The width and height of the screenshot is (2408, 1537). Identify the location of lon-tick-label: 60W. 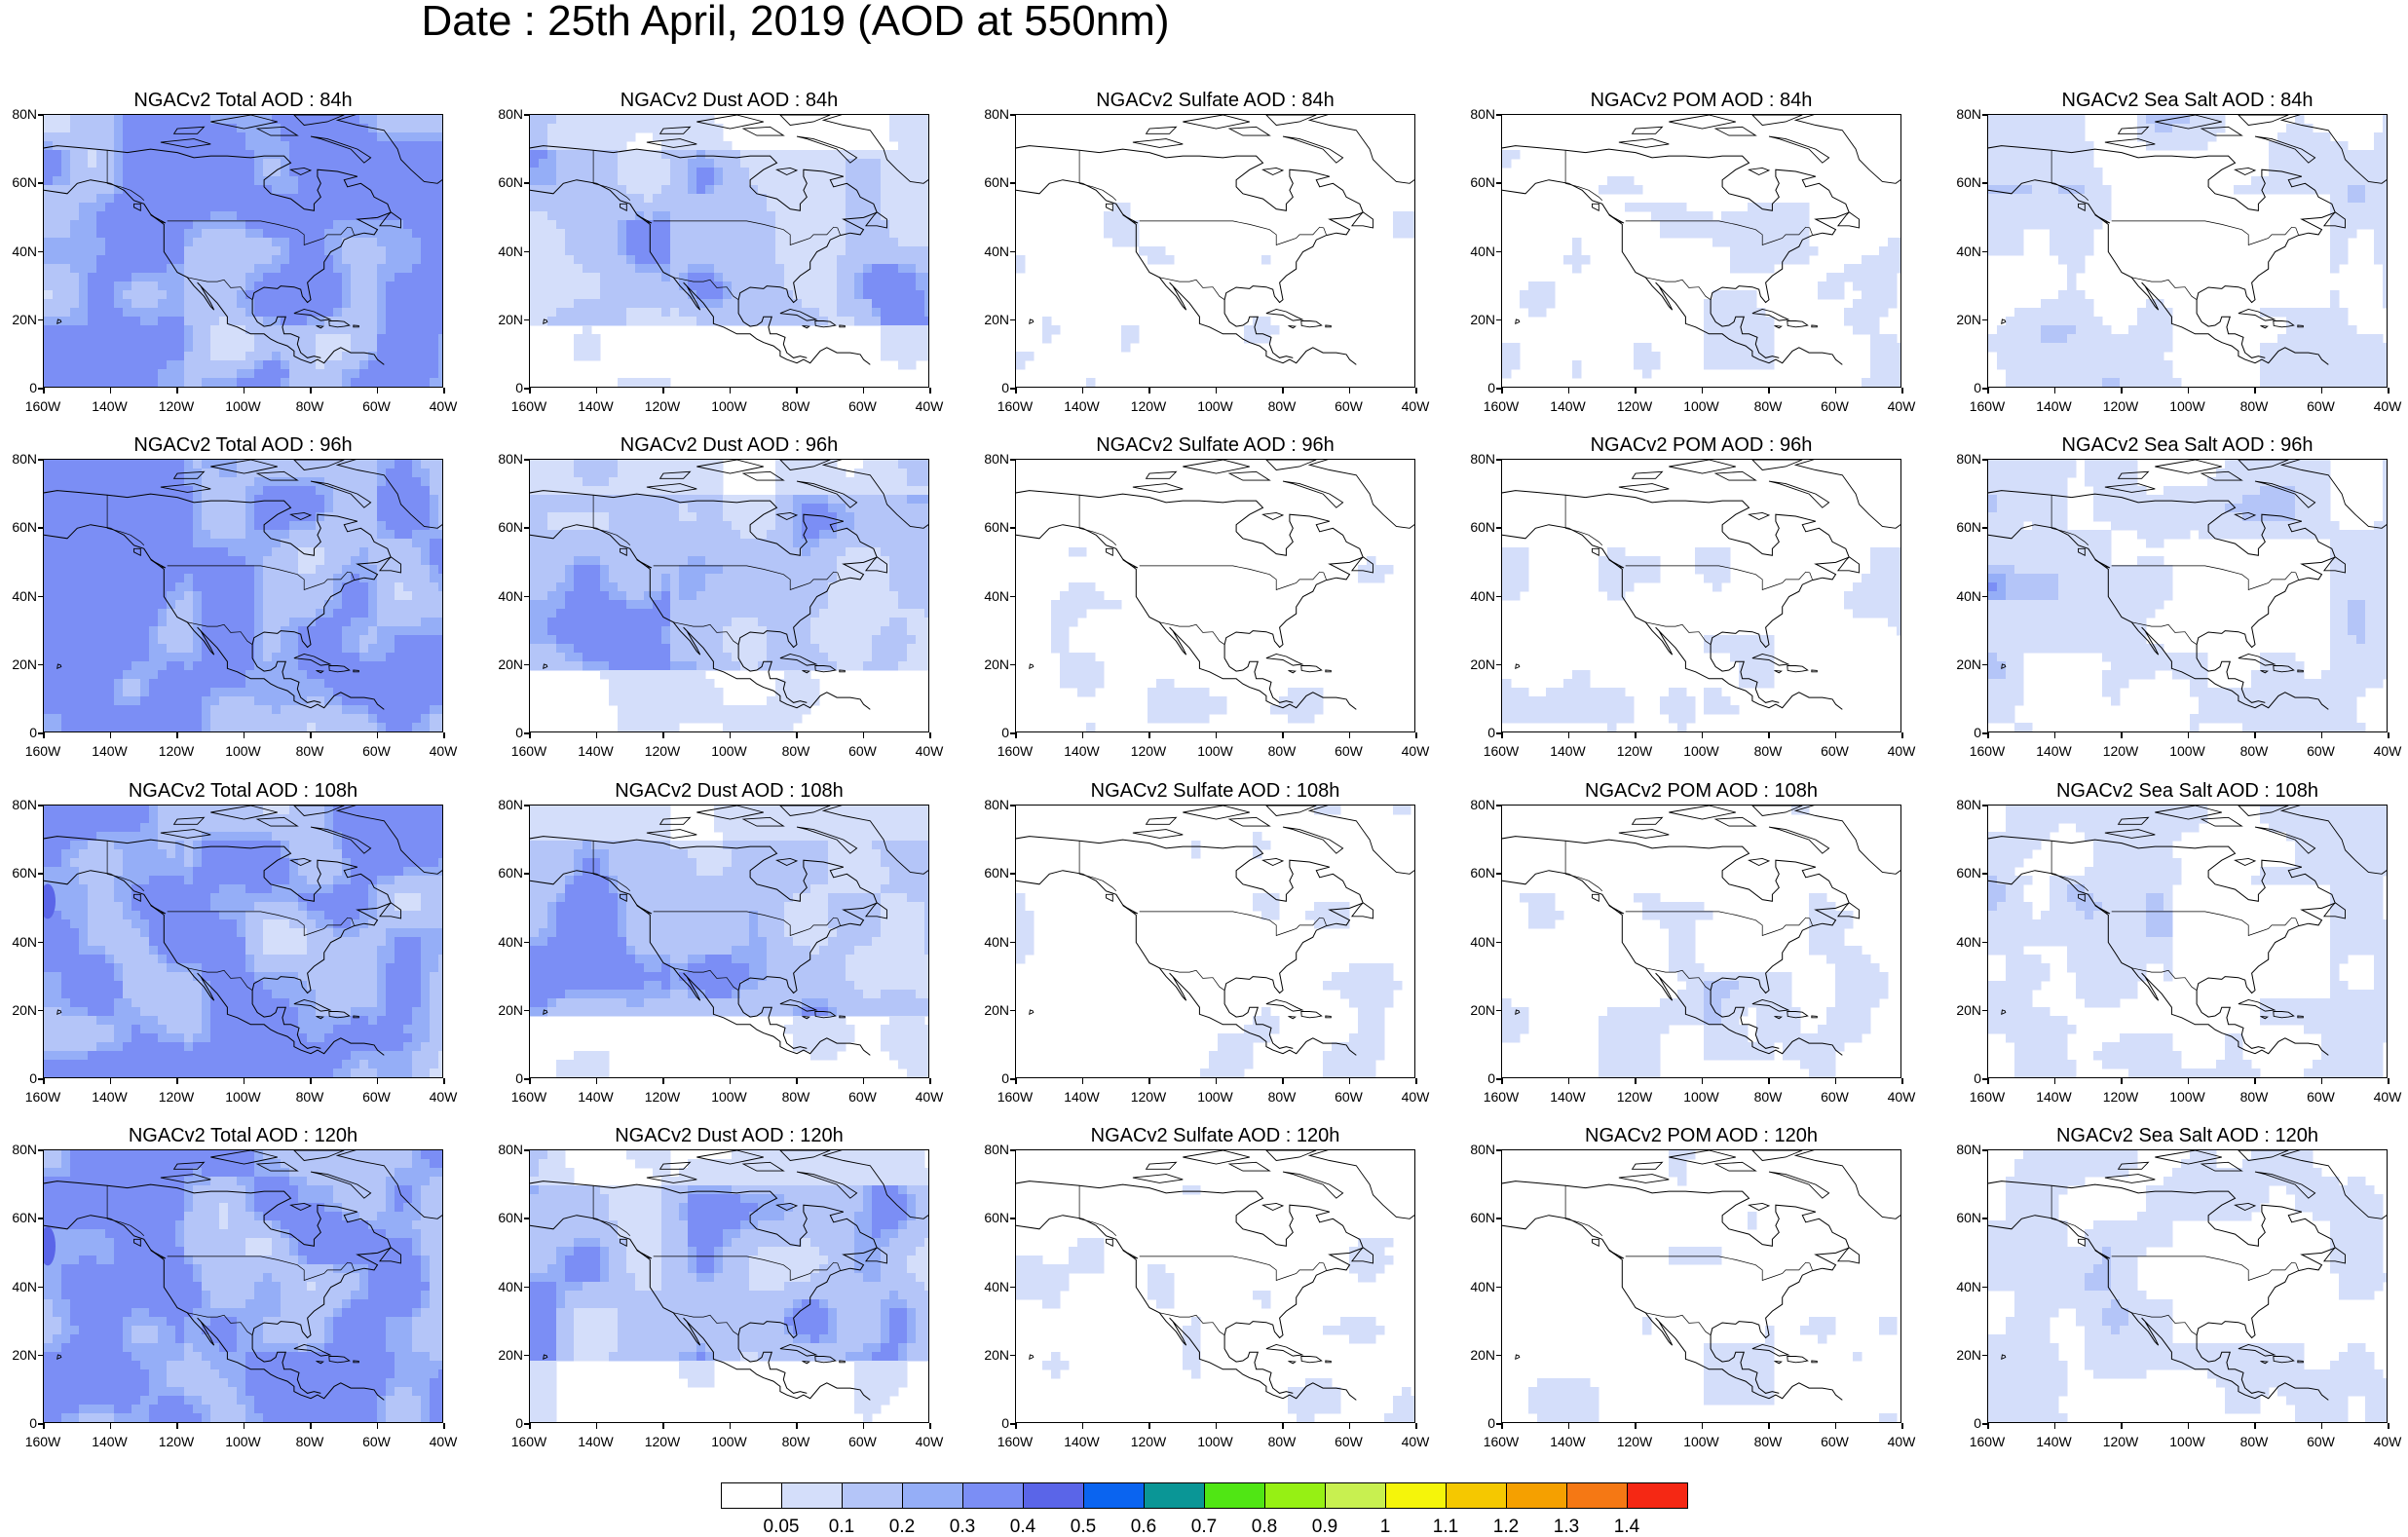
(1349, 406).